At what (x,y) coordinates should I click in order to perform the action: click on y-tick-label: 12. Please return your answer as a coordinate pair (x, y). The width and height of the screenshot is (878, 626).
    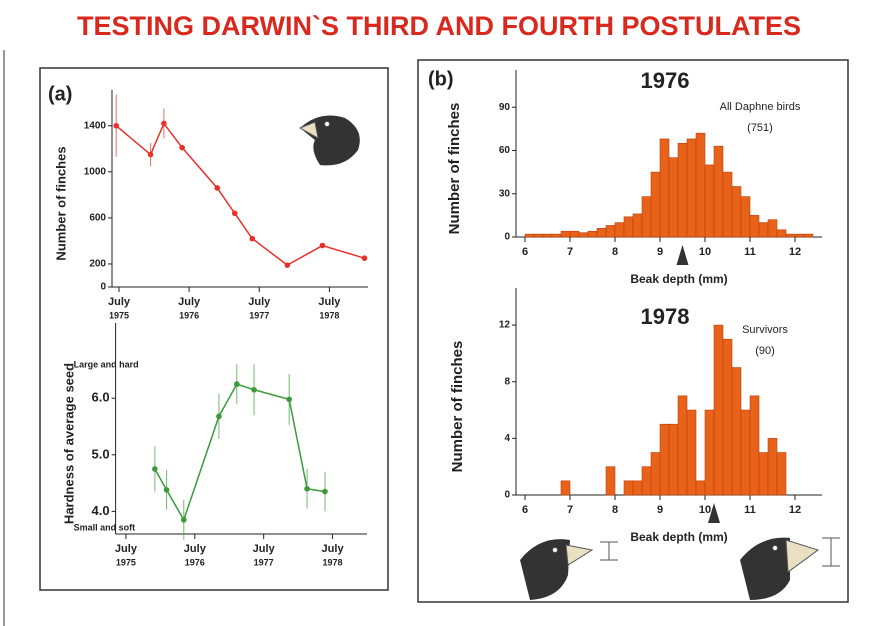
    Looking at the image, I should click on (505, 325).